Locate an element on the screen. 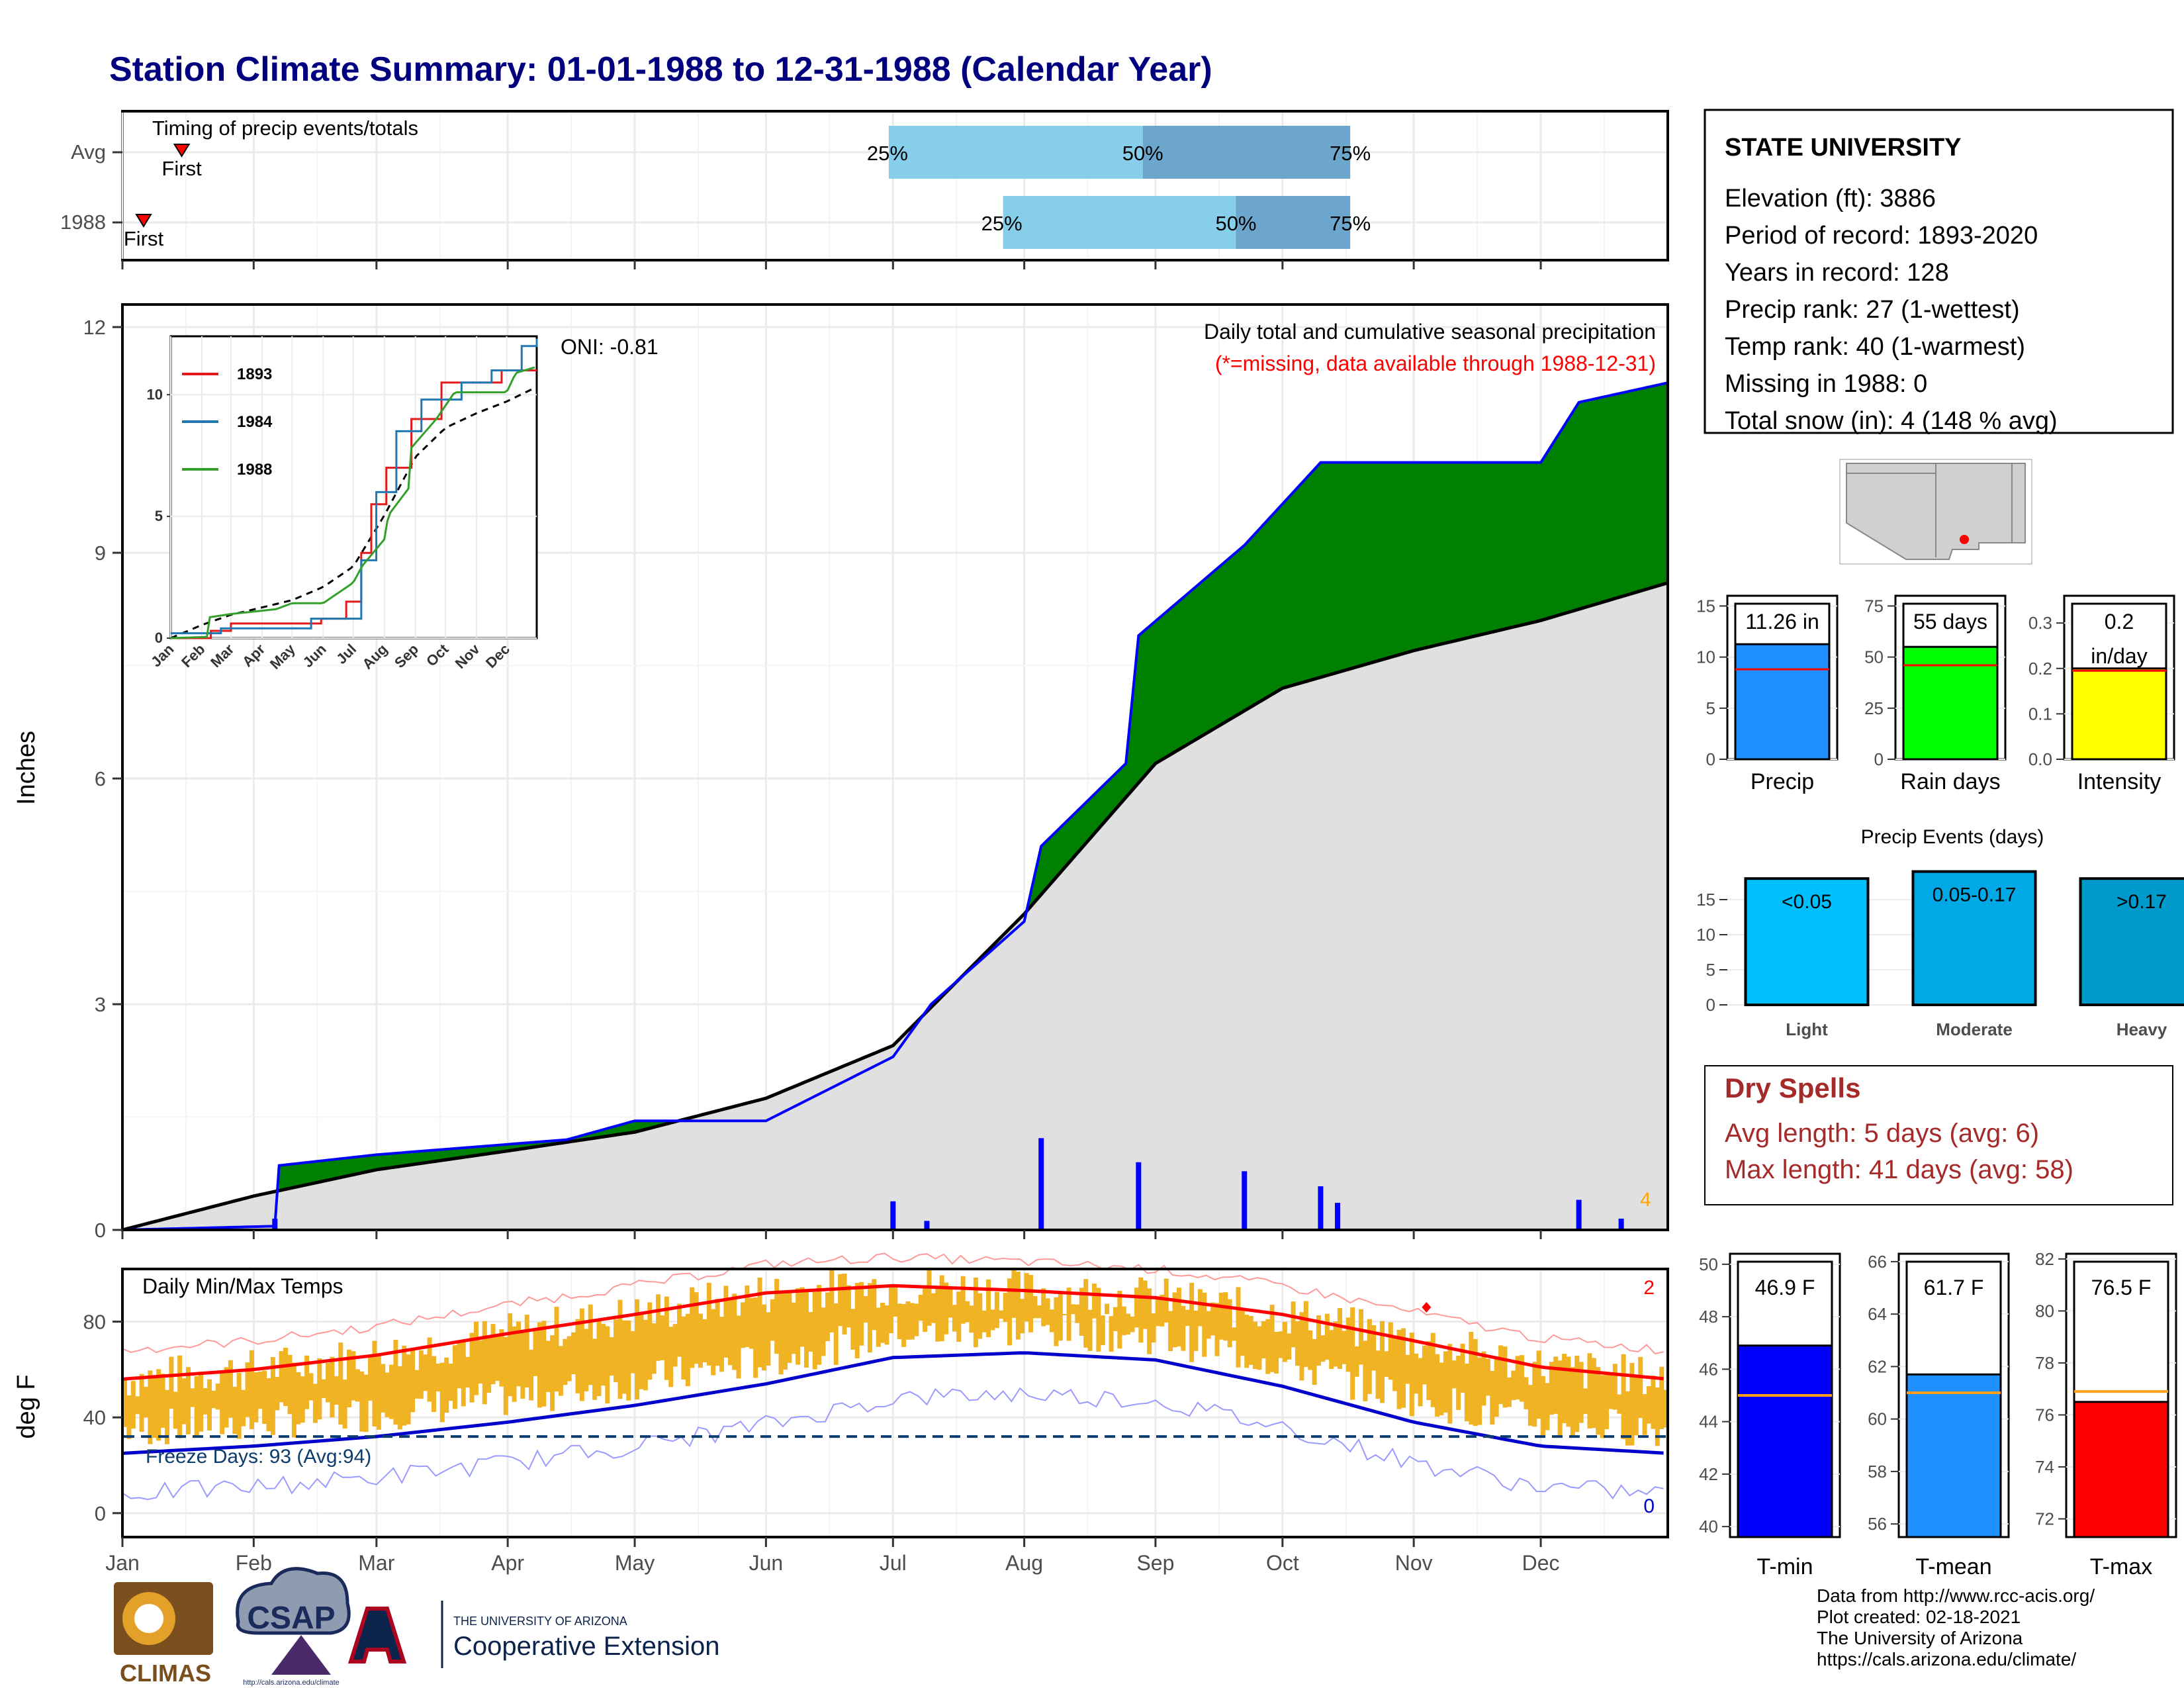  y-tick-label: 3 is located at coordinates (100, 1004).